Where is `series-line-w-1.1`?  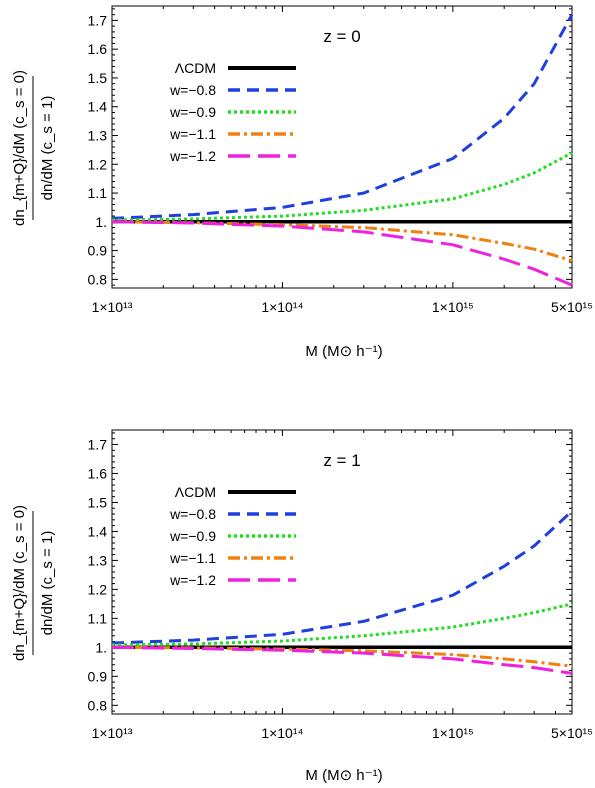 series-line-w-1.1 is located at coordinates (342, 241).